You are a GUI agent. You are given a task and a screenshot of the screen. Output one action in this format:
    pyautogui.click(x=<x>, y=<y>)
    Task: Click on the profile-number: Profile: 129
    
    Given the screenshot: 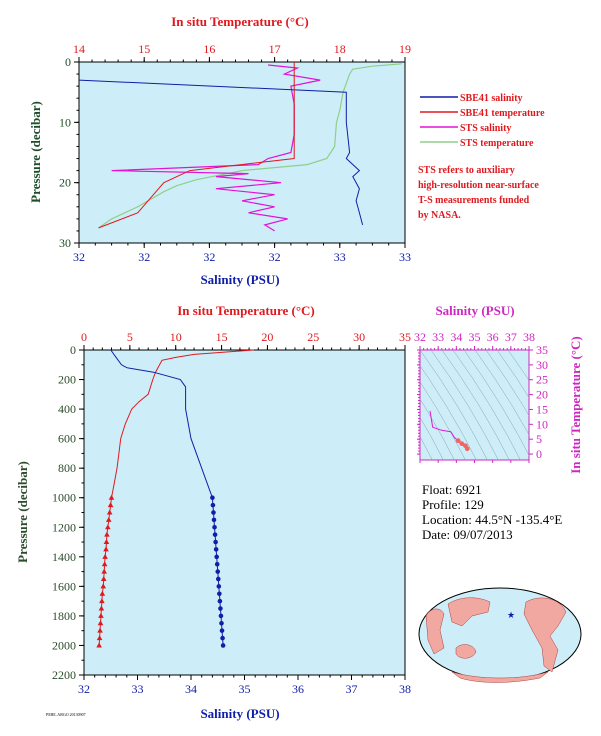 What is the action you would take?
    pyautogui.click(x=453, y=504)
    